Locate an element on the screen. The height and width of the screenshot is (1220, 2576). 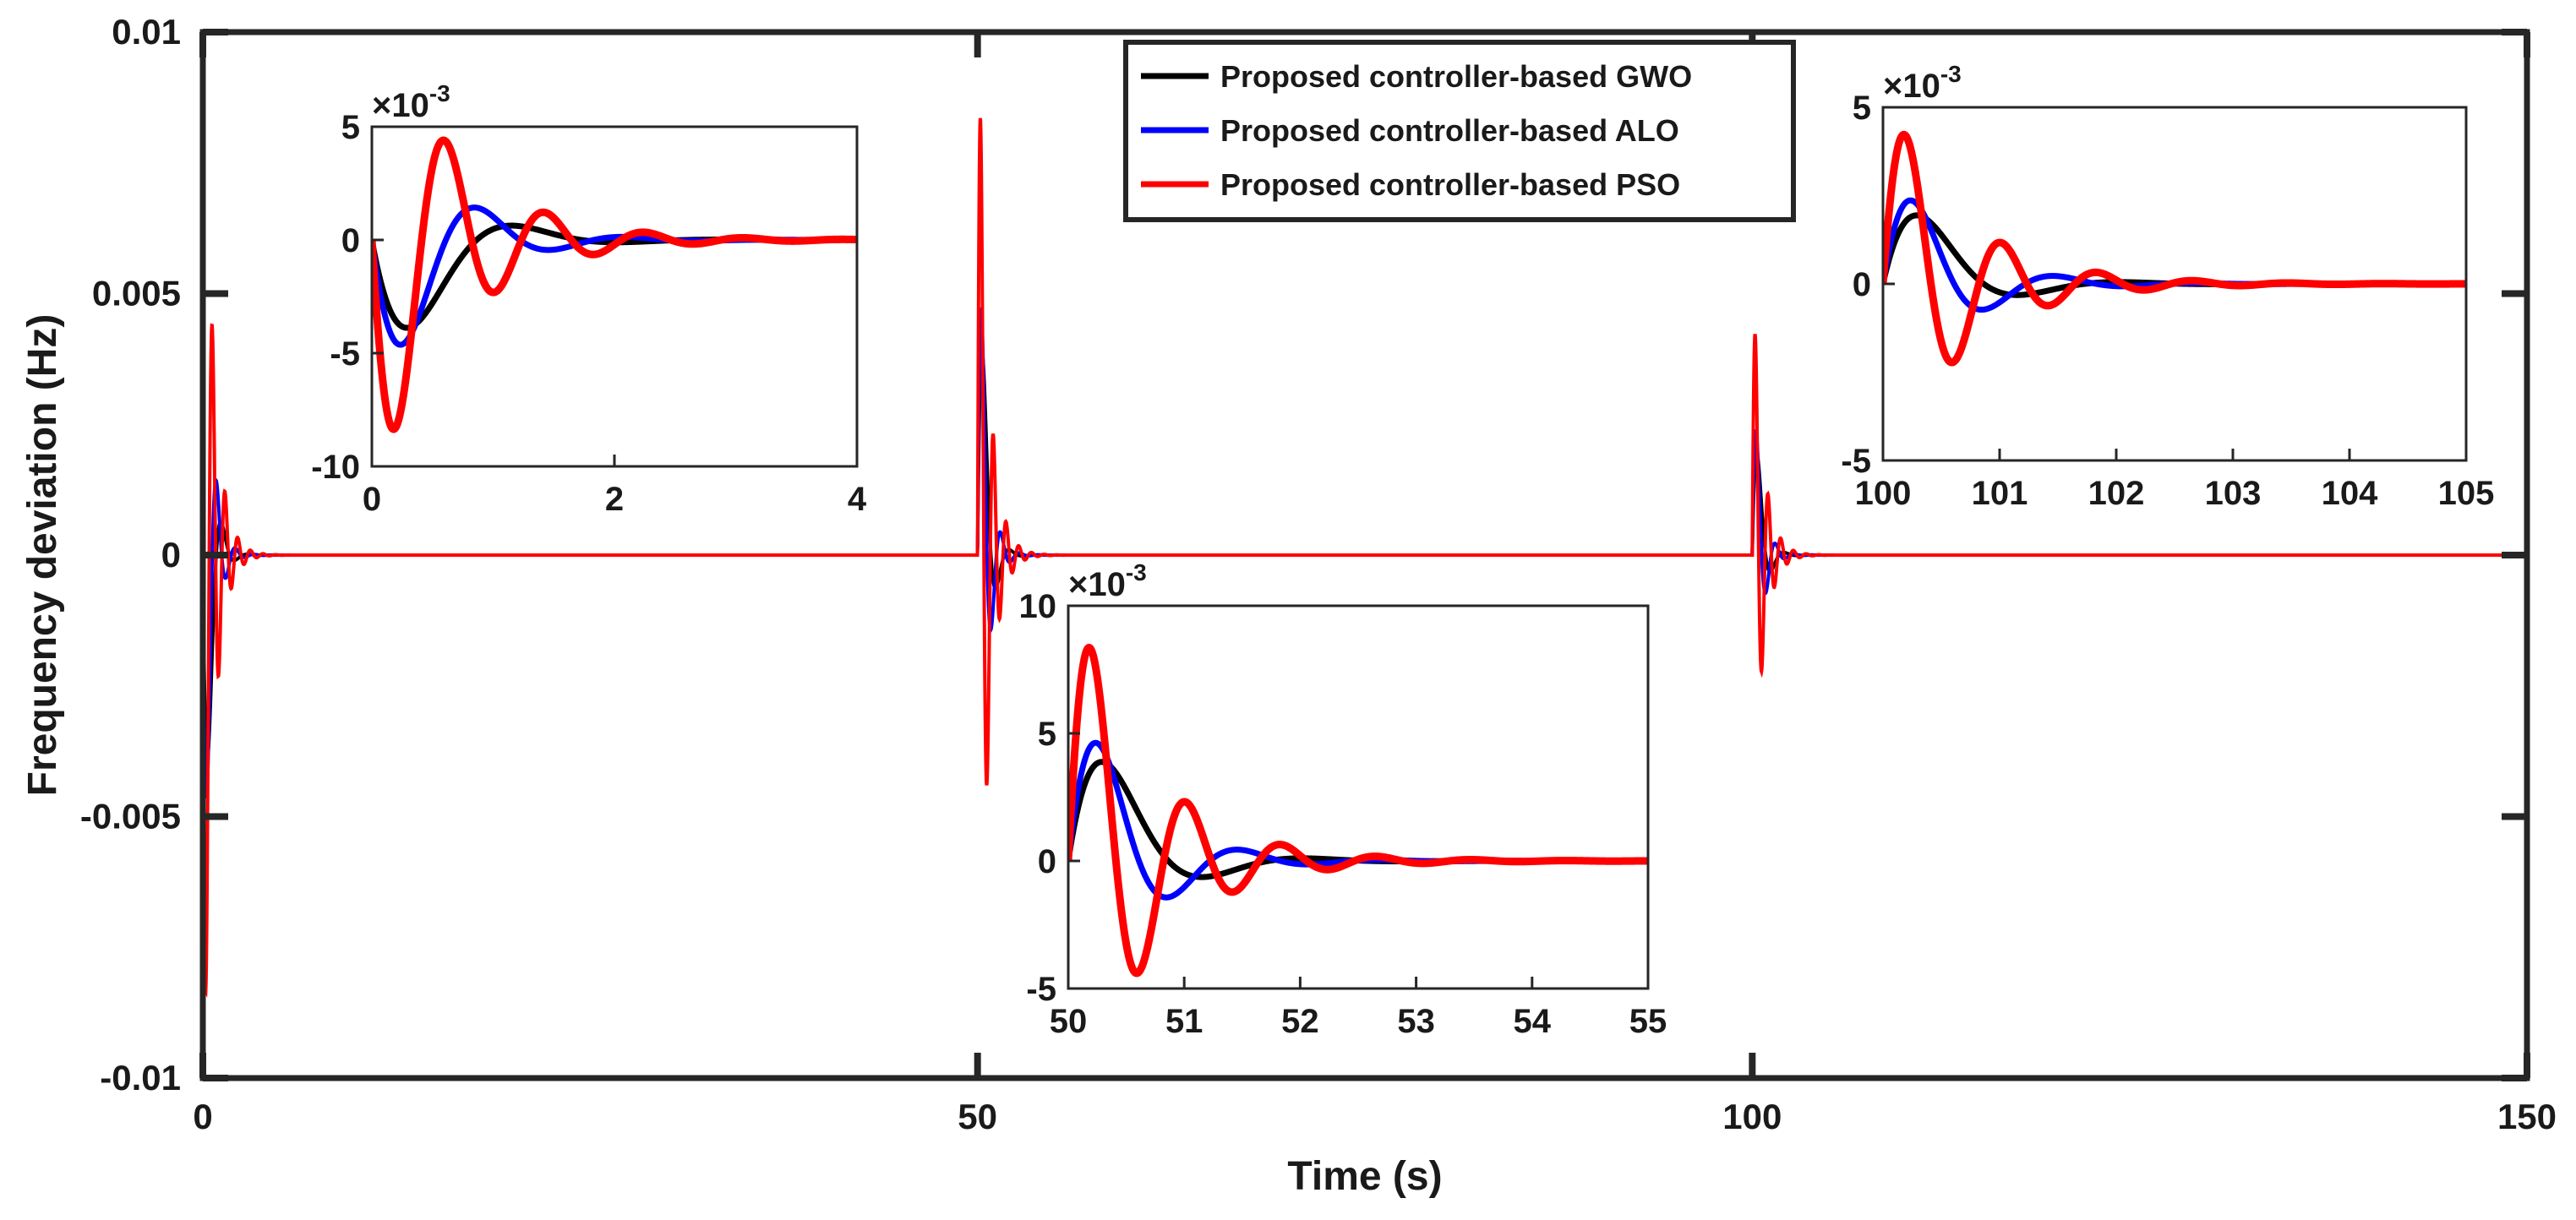
inset-x-tick-label: 103 is located at coordinates (2233, 493).